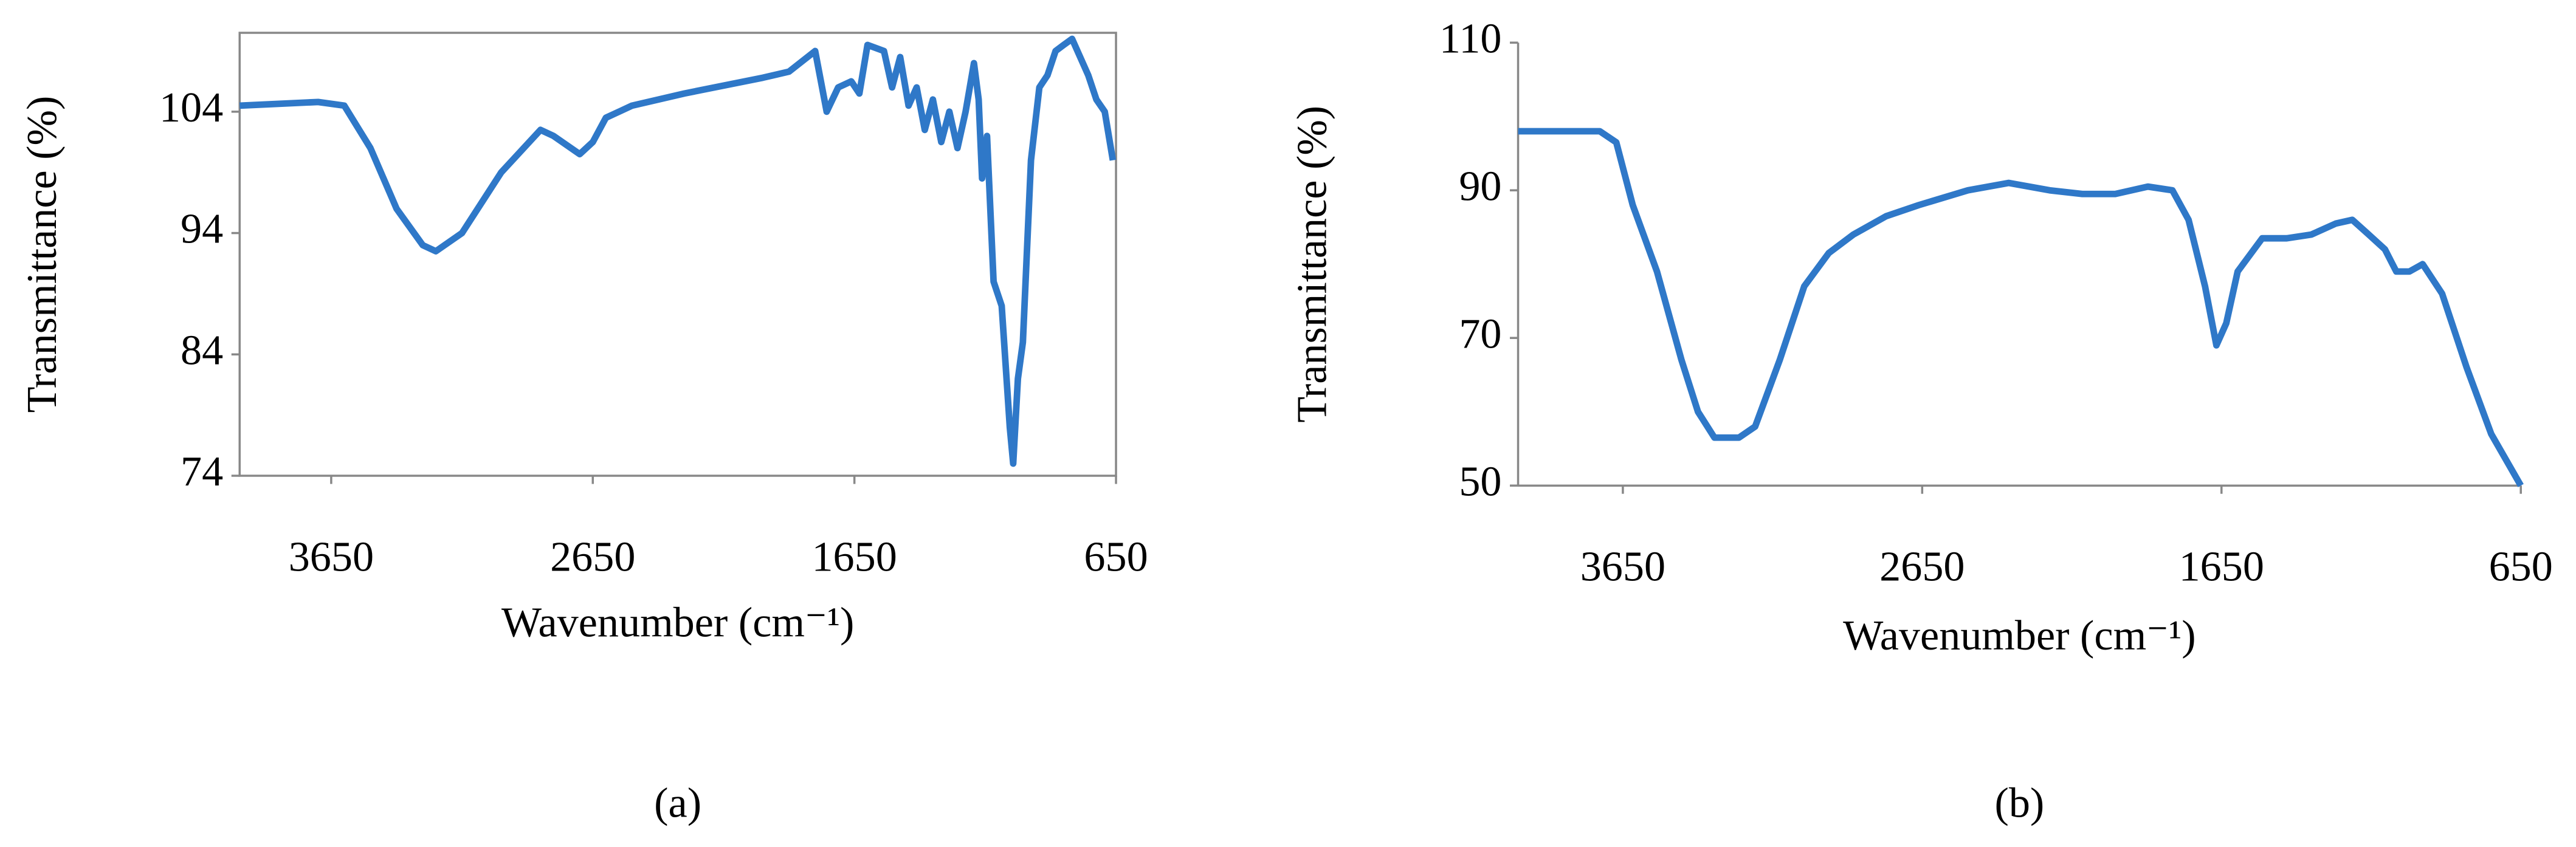  What do you see at coordinates (677, 802) in the screenshot?
I see `panel-caption: (a)` at bounding box center [677, 802].